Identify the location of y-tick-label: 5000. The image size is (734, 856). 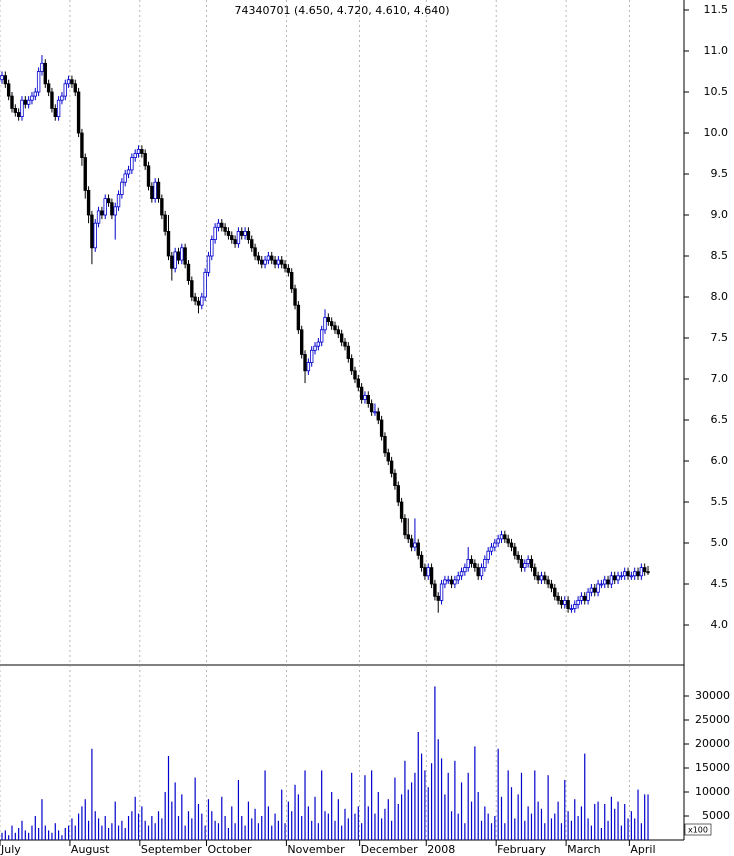
(716, 815).